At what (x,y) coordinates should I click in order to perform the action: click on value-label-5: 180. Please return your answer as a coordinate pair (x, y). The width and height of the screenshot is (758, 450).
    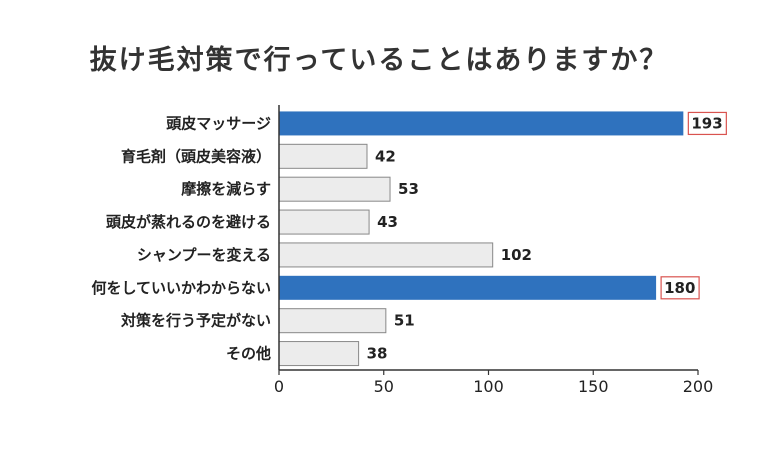
    Looking at the image, I should click on (679, 288).